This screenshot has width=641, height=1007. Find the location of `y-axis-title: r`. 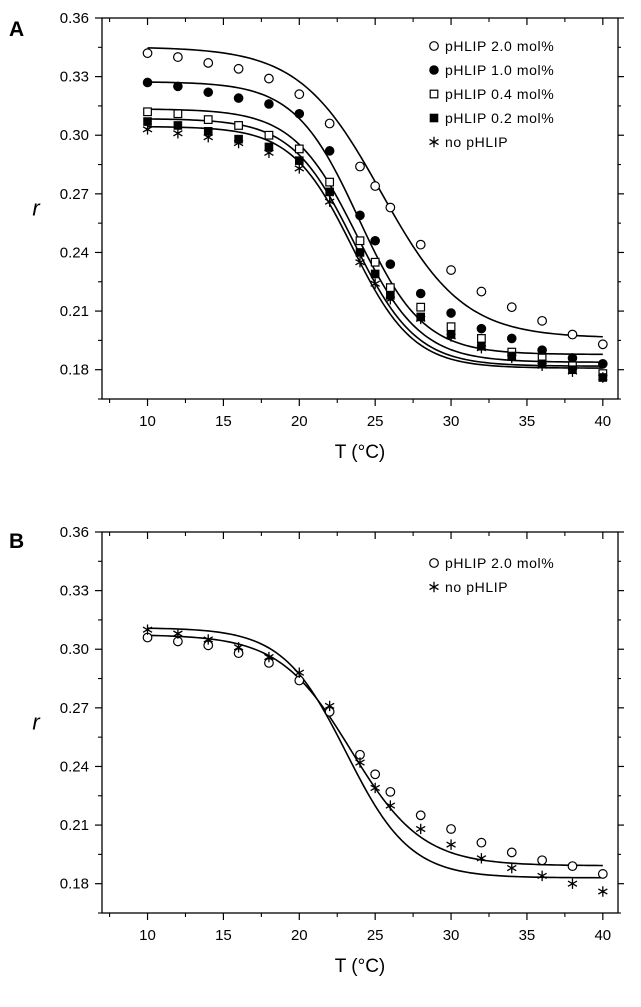

y-axis-title: r is located at coordinates (36, 208).